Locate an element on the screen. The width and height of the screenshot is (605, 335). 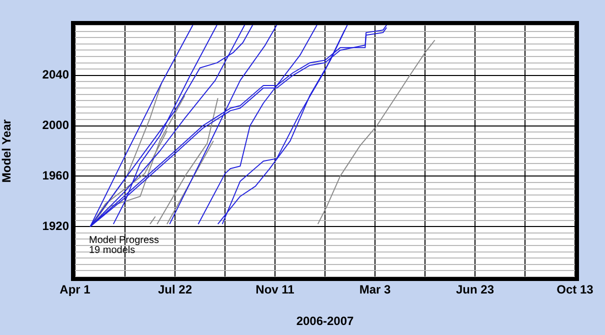
x-tick-label: Jul 22 is located at coordinates (175, 289).